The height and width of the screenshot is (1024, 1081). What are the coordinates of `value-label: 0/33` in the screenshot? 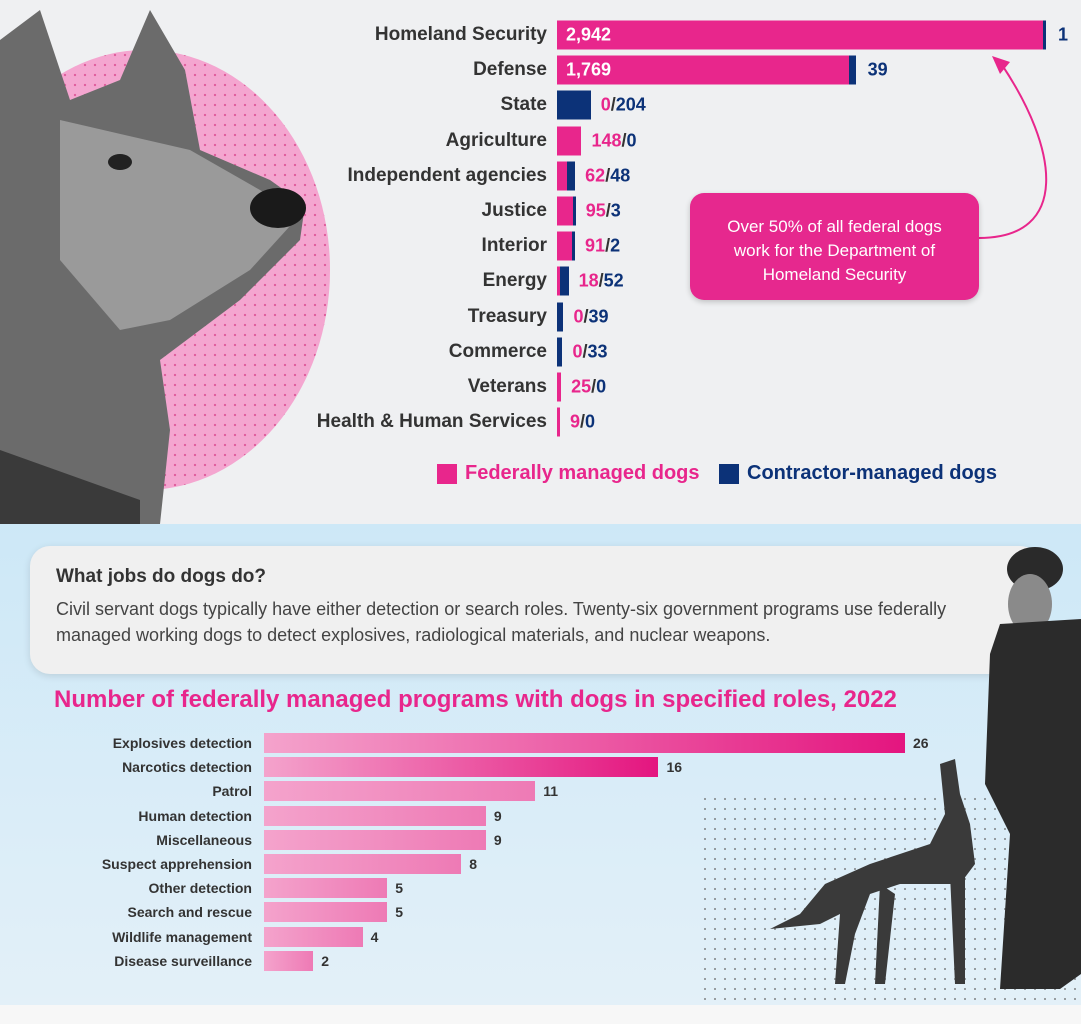 It's located at (589, 351).